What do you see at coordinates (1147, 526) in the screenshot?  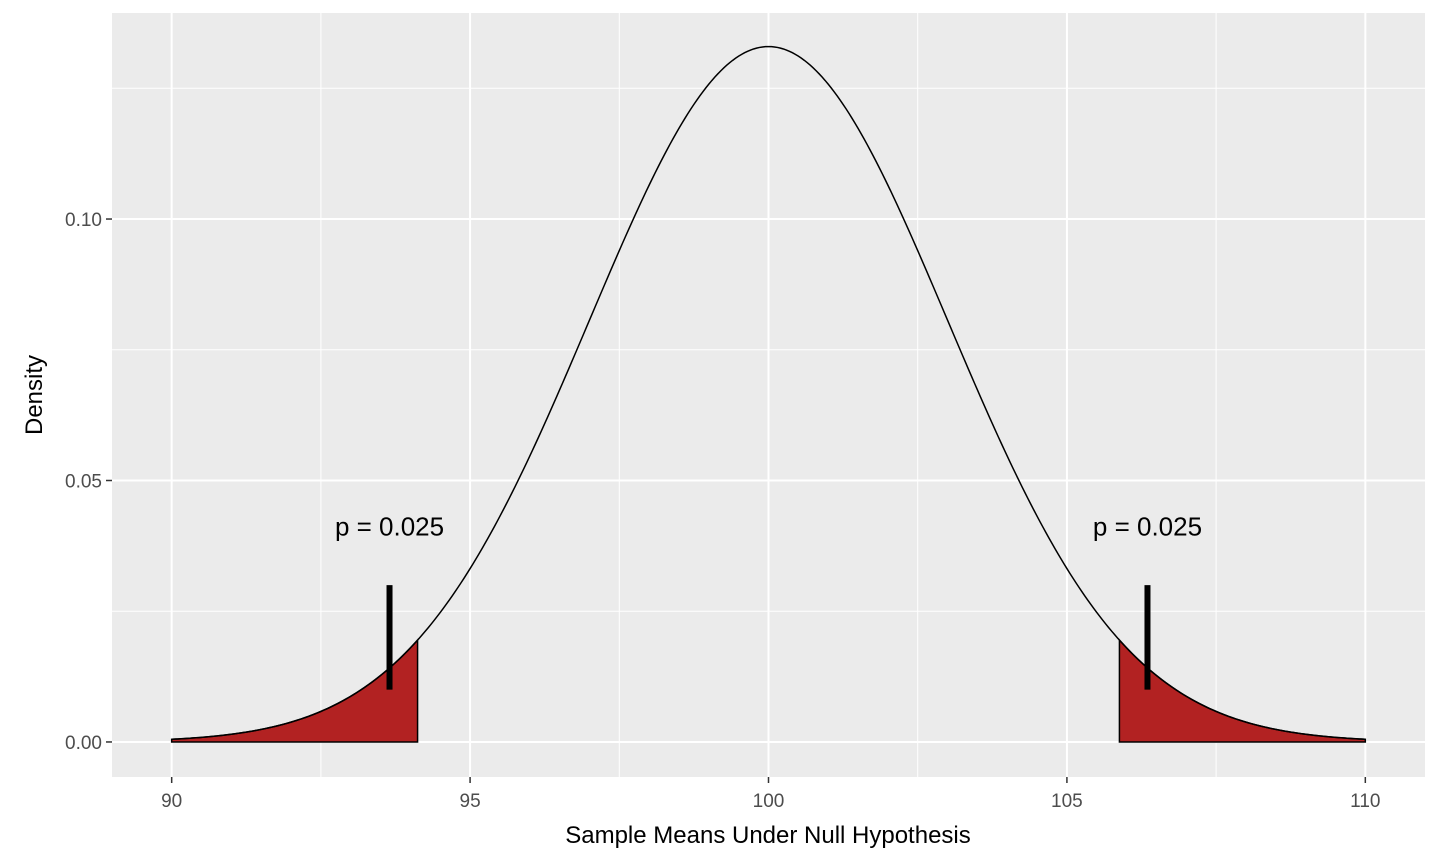 I see `right-tail-annotation: p = 0.025` at bounding box center [1147, 526].